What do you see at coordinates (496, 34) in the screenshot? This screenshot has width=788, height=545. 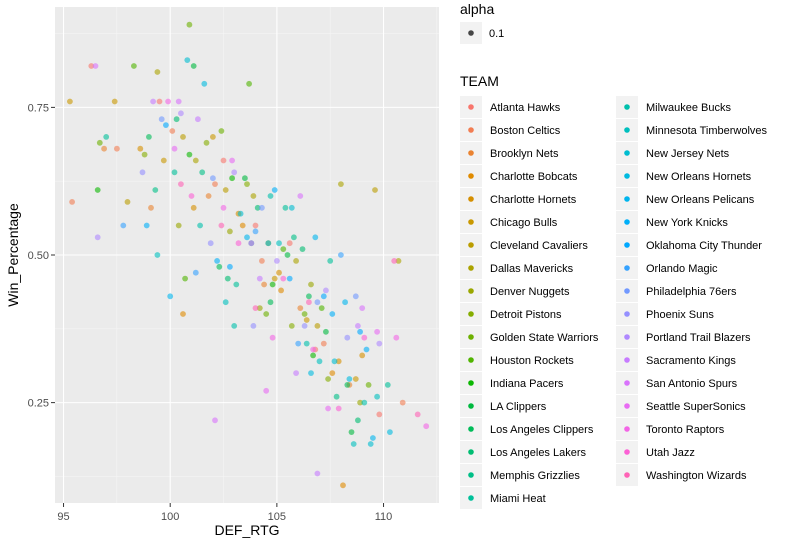 I see `legend-alpha-label: 0.1` at bounding box center [496, 34].